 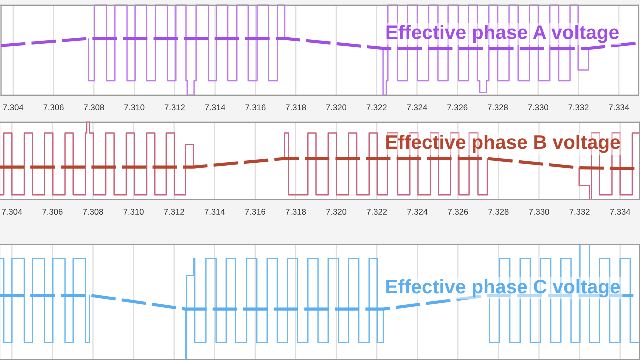 I want to click on series-label: Effective phase C voltage, so click(x=503, y=288).